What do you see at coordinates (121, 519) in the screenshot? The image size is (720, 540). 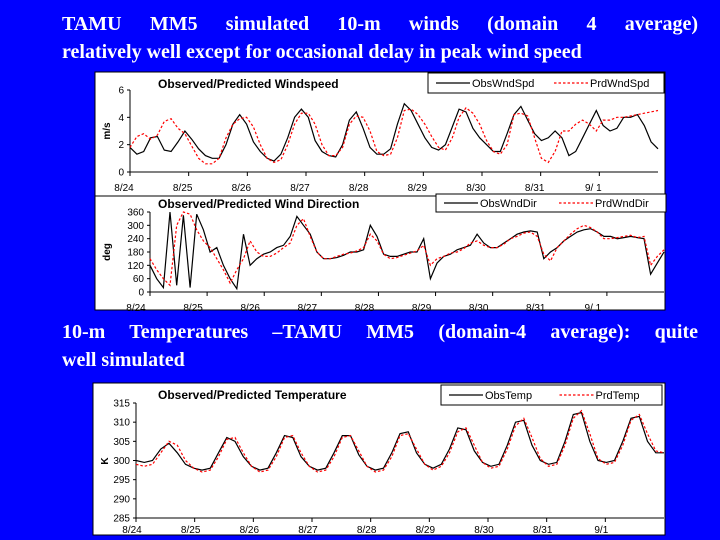 I see `y-tick-label: 285` at bounding box center [121, 519].